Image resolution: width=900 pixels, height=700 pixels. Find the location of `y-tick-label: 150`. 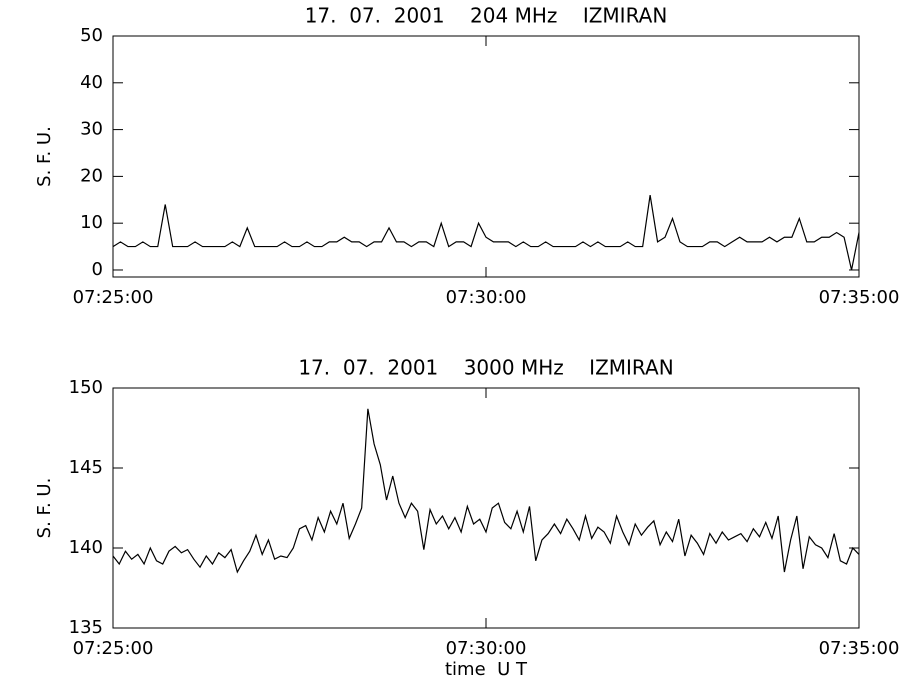

y-tick-label: 150 is located at coordinates (86, 387).